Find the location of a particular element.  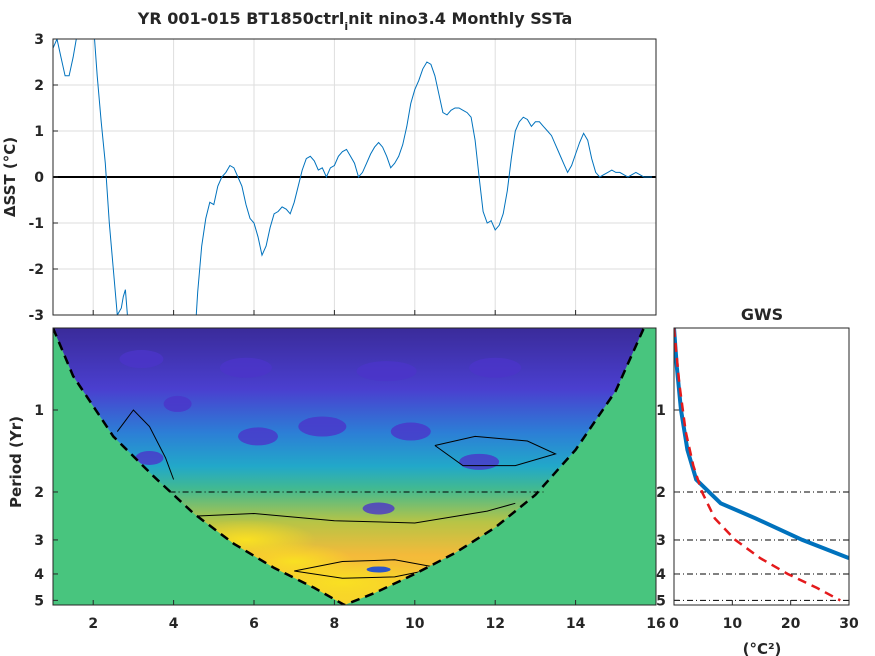

gws-panel: GWS 0 10 20 30 1 2 3 4 5 (°C²) is located at coordinates (757, 480).